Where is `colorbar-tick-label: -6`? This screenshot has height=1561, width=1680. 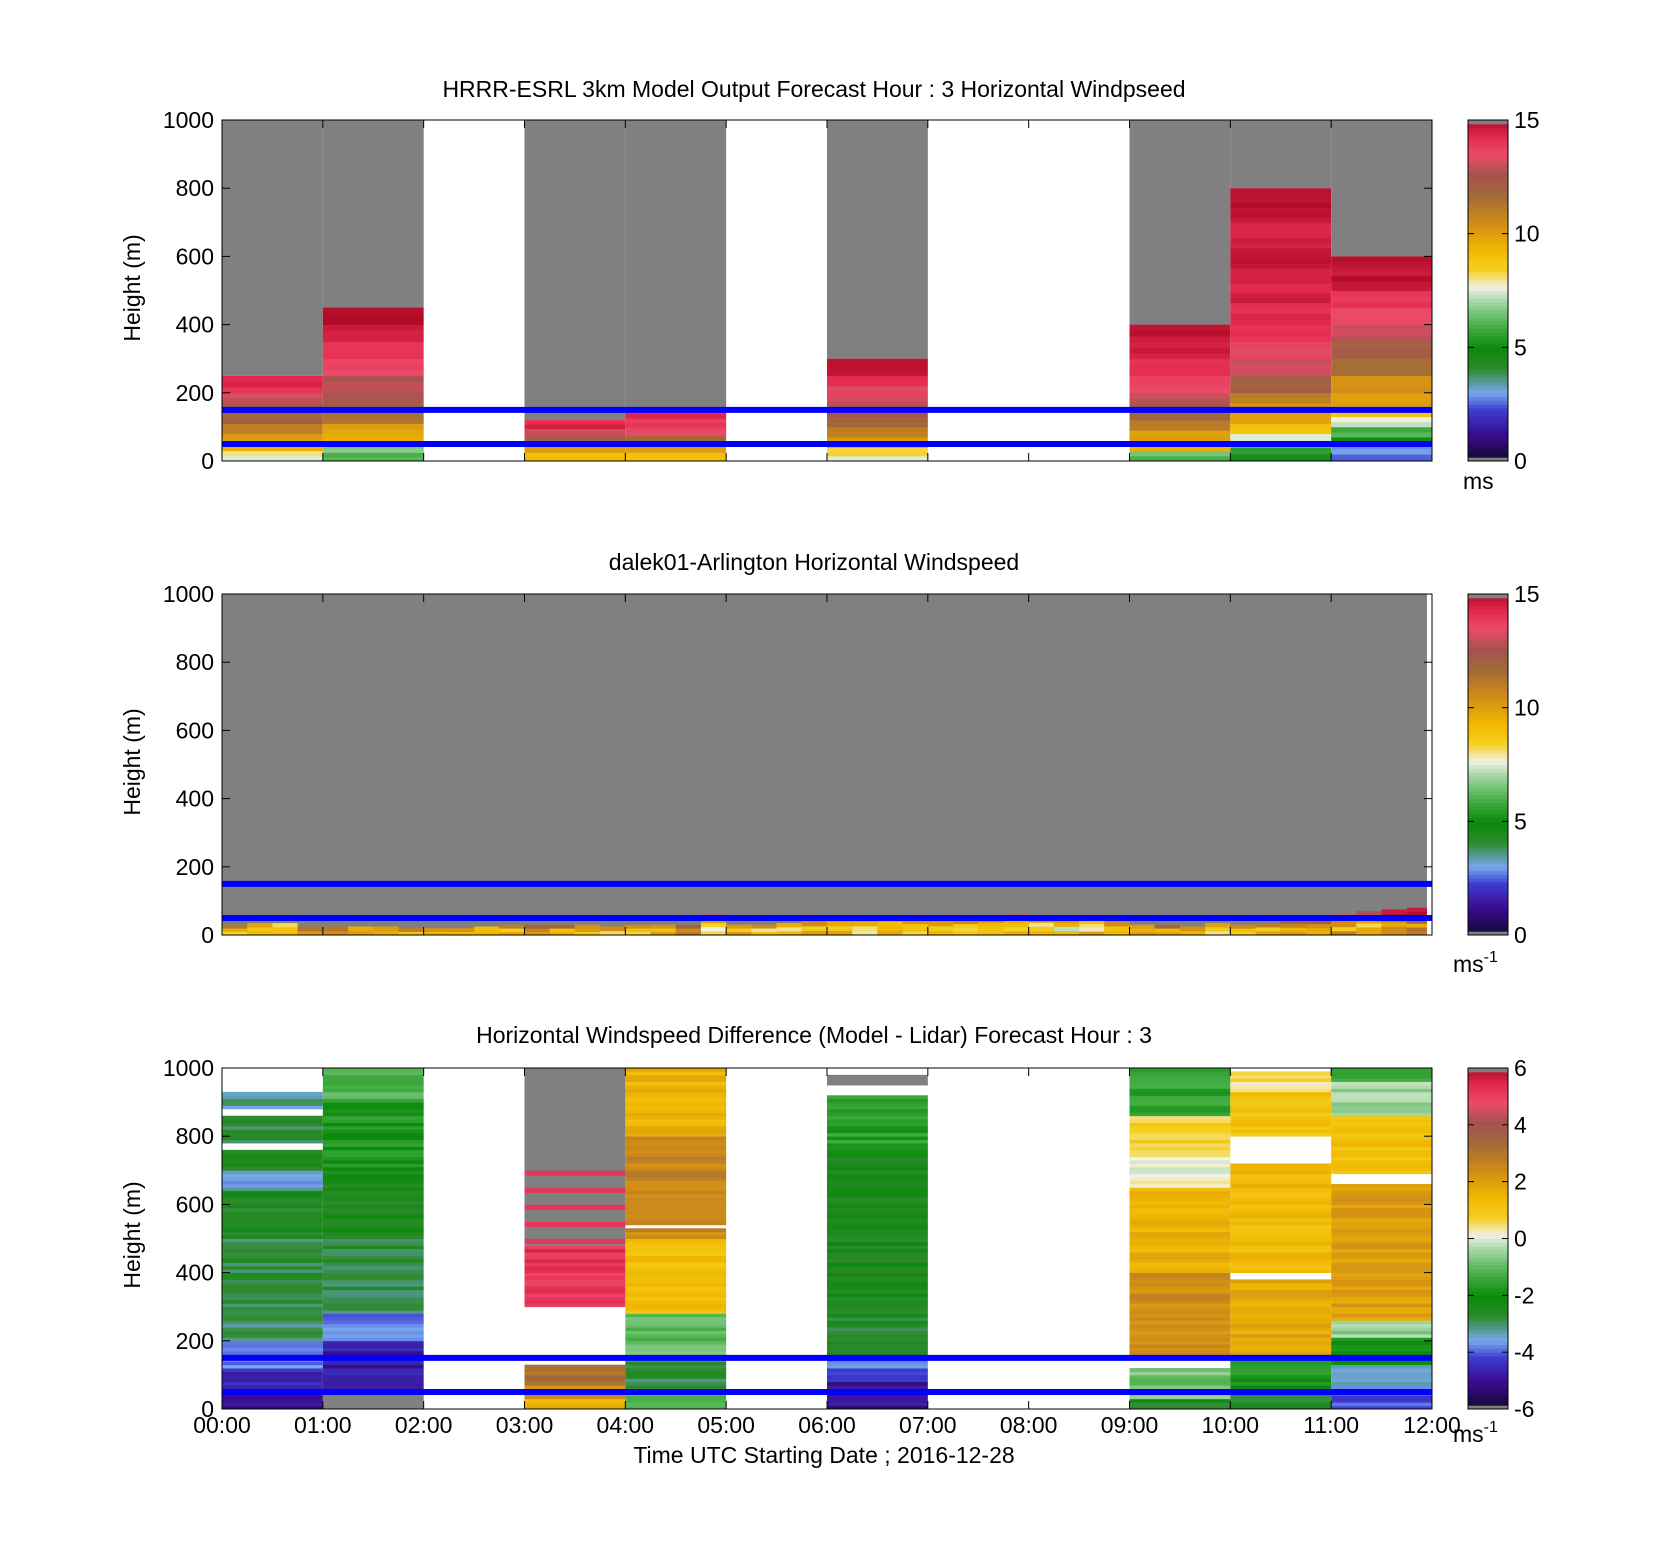
colorbar-tick-label: -6 is located at coordinates (1524, 1409).